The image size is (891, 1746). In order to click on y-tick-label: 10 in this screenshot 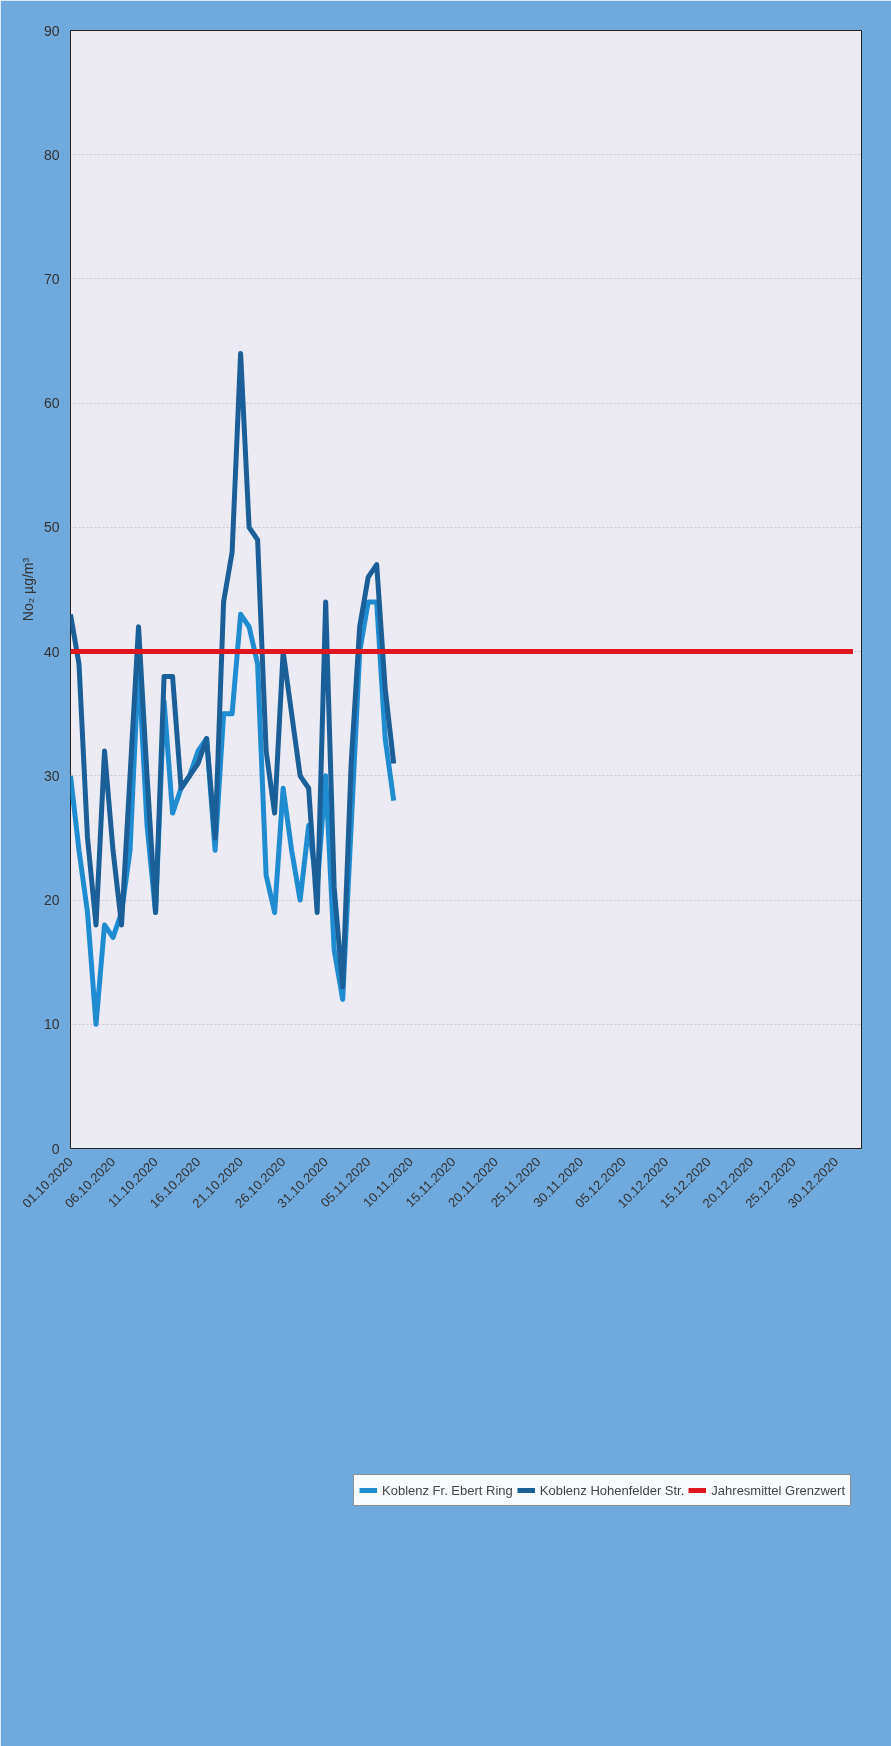, I will do `click(51, 1024)`.